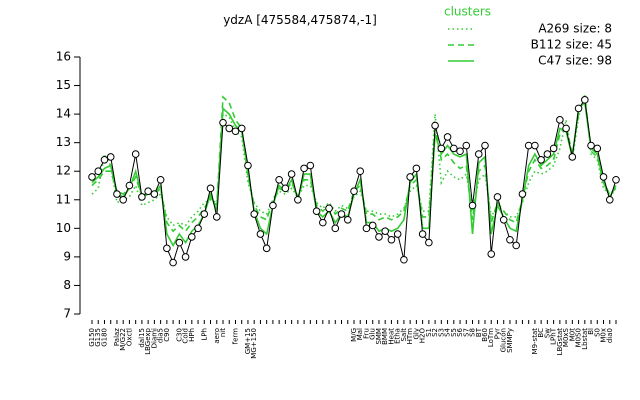 This screenshot has width=640, height=400. Describe the element at coordinates (63, 142) in the screenshot. I see `y-tick-label: 13` at that location.